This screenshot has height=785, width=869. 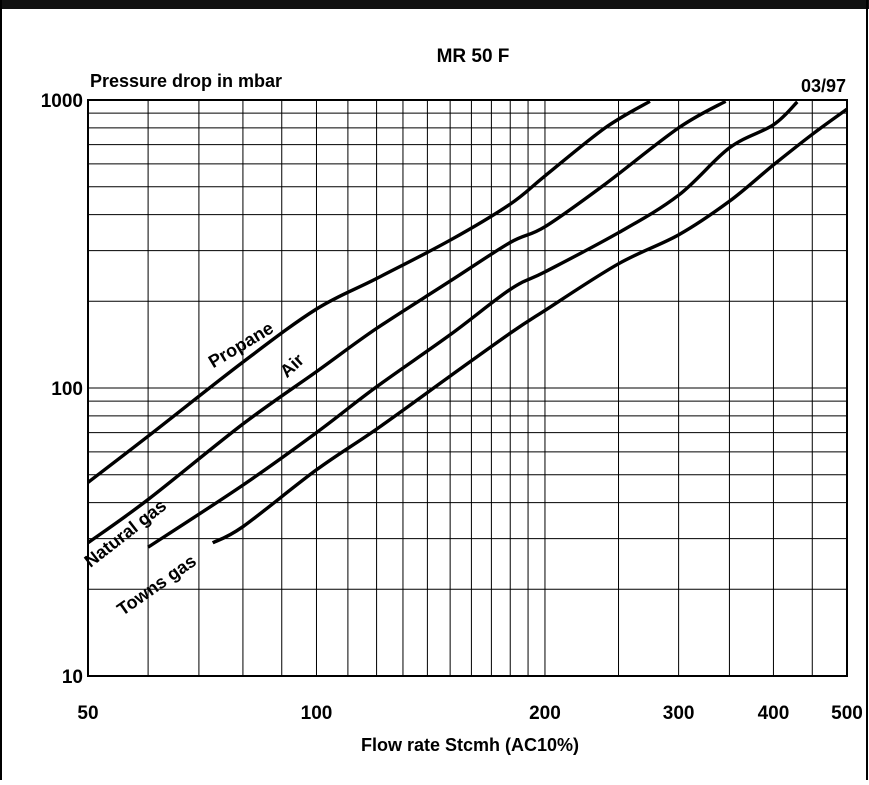 I want to click on y-tick-label: 10, so click(x=72, y=677).